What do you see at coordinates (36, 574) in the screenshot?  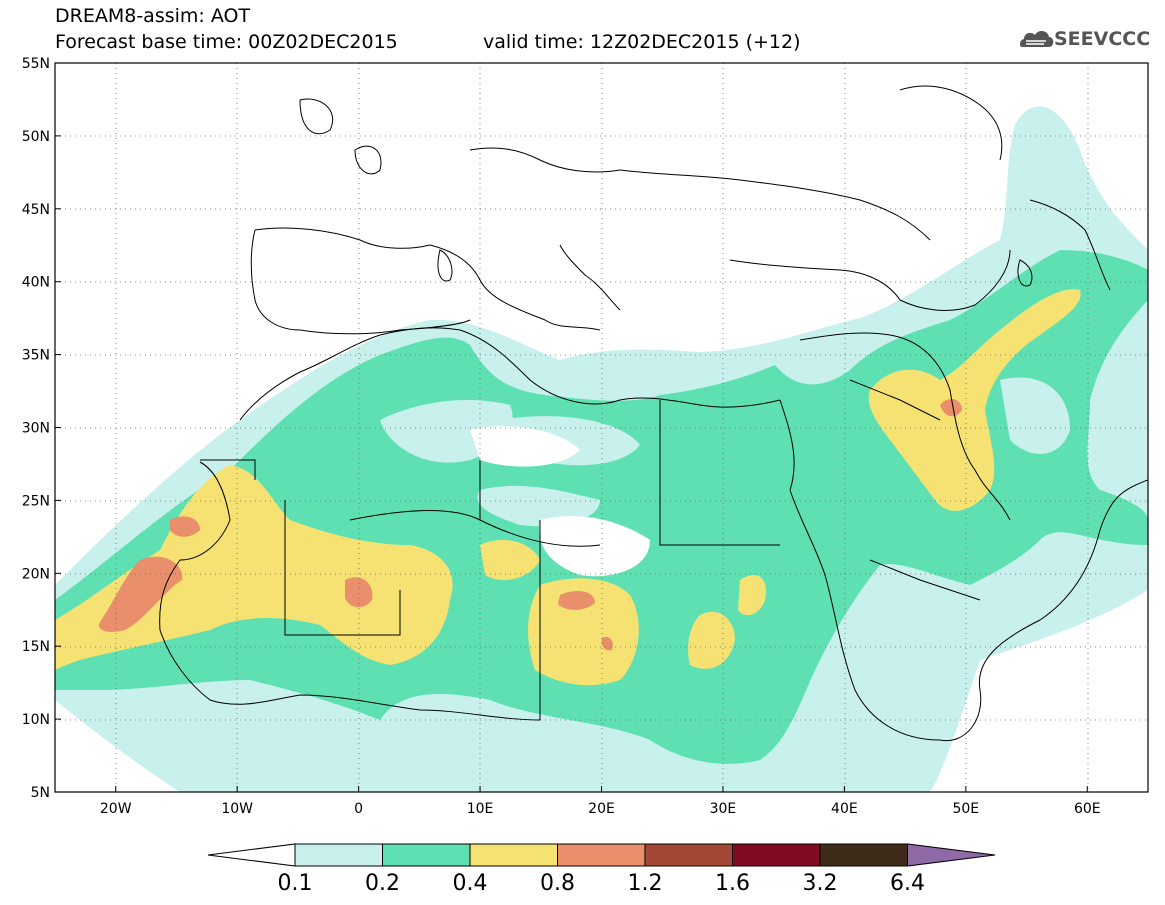 I see `lat-tick-label: 20N` at bounding box center [36, 574].